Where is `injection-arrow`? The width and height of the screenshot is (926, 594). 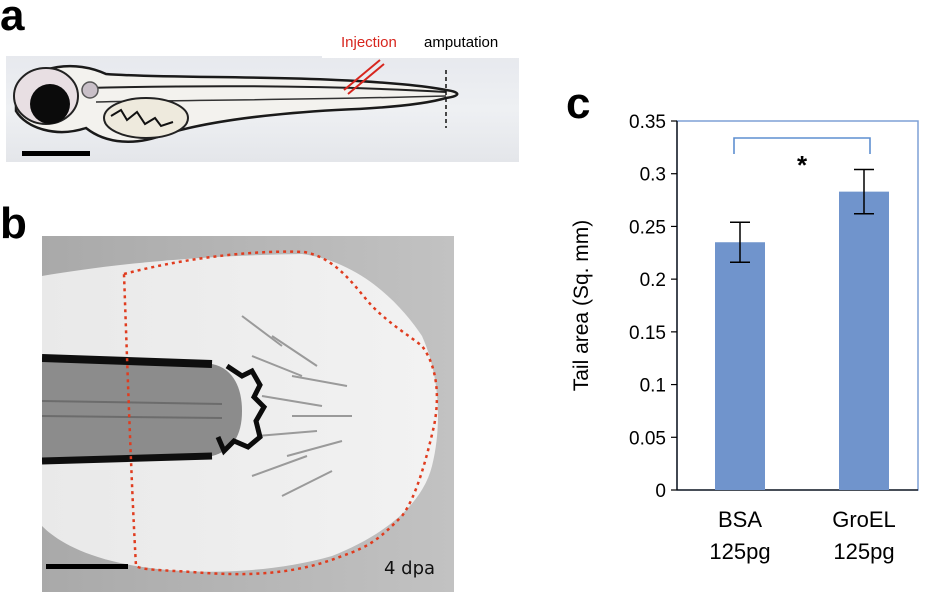
injection-arrow is located at coordinates (362, 75).